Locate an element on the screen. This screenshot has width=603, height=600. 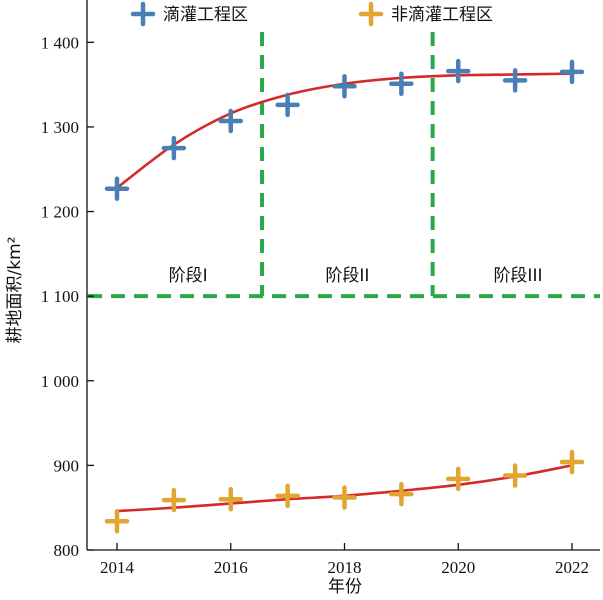
data-point-series-1-2017 is located at coordinates (287, 496).